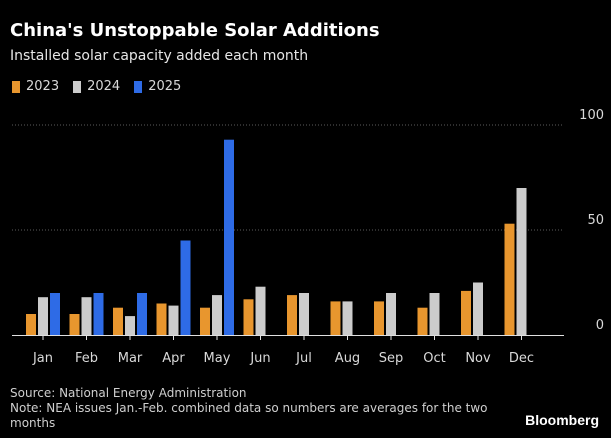  I want to click on bar-2023-apr, so click(161, 319).